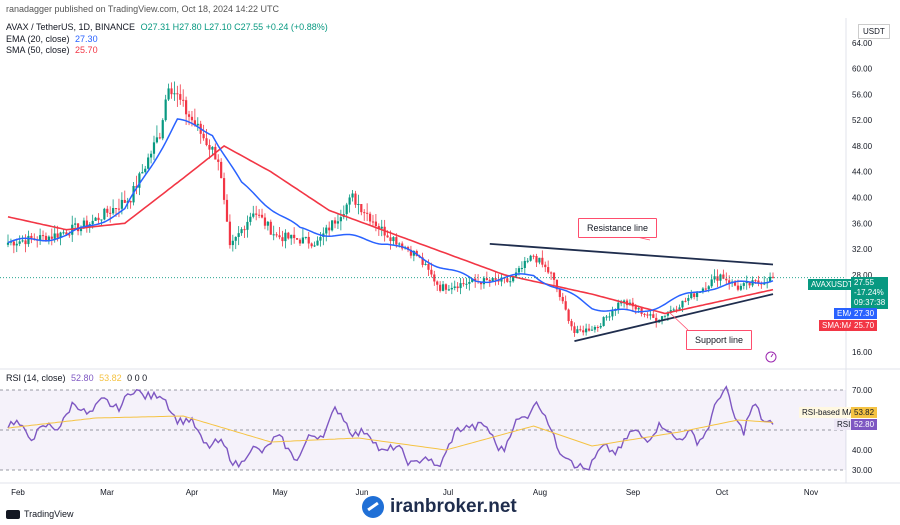 This screenshot has height=525, width=900. Describe the element at coordinates (390, 433) in the screenshot. I see `rsi-ma-line` at that location.